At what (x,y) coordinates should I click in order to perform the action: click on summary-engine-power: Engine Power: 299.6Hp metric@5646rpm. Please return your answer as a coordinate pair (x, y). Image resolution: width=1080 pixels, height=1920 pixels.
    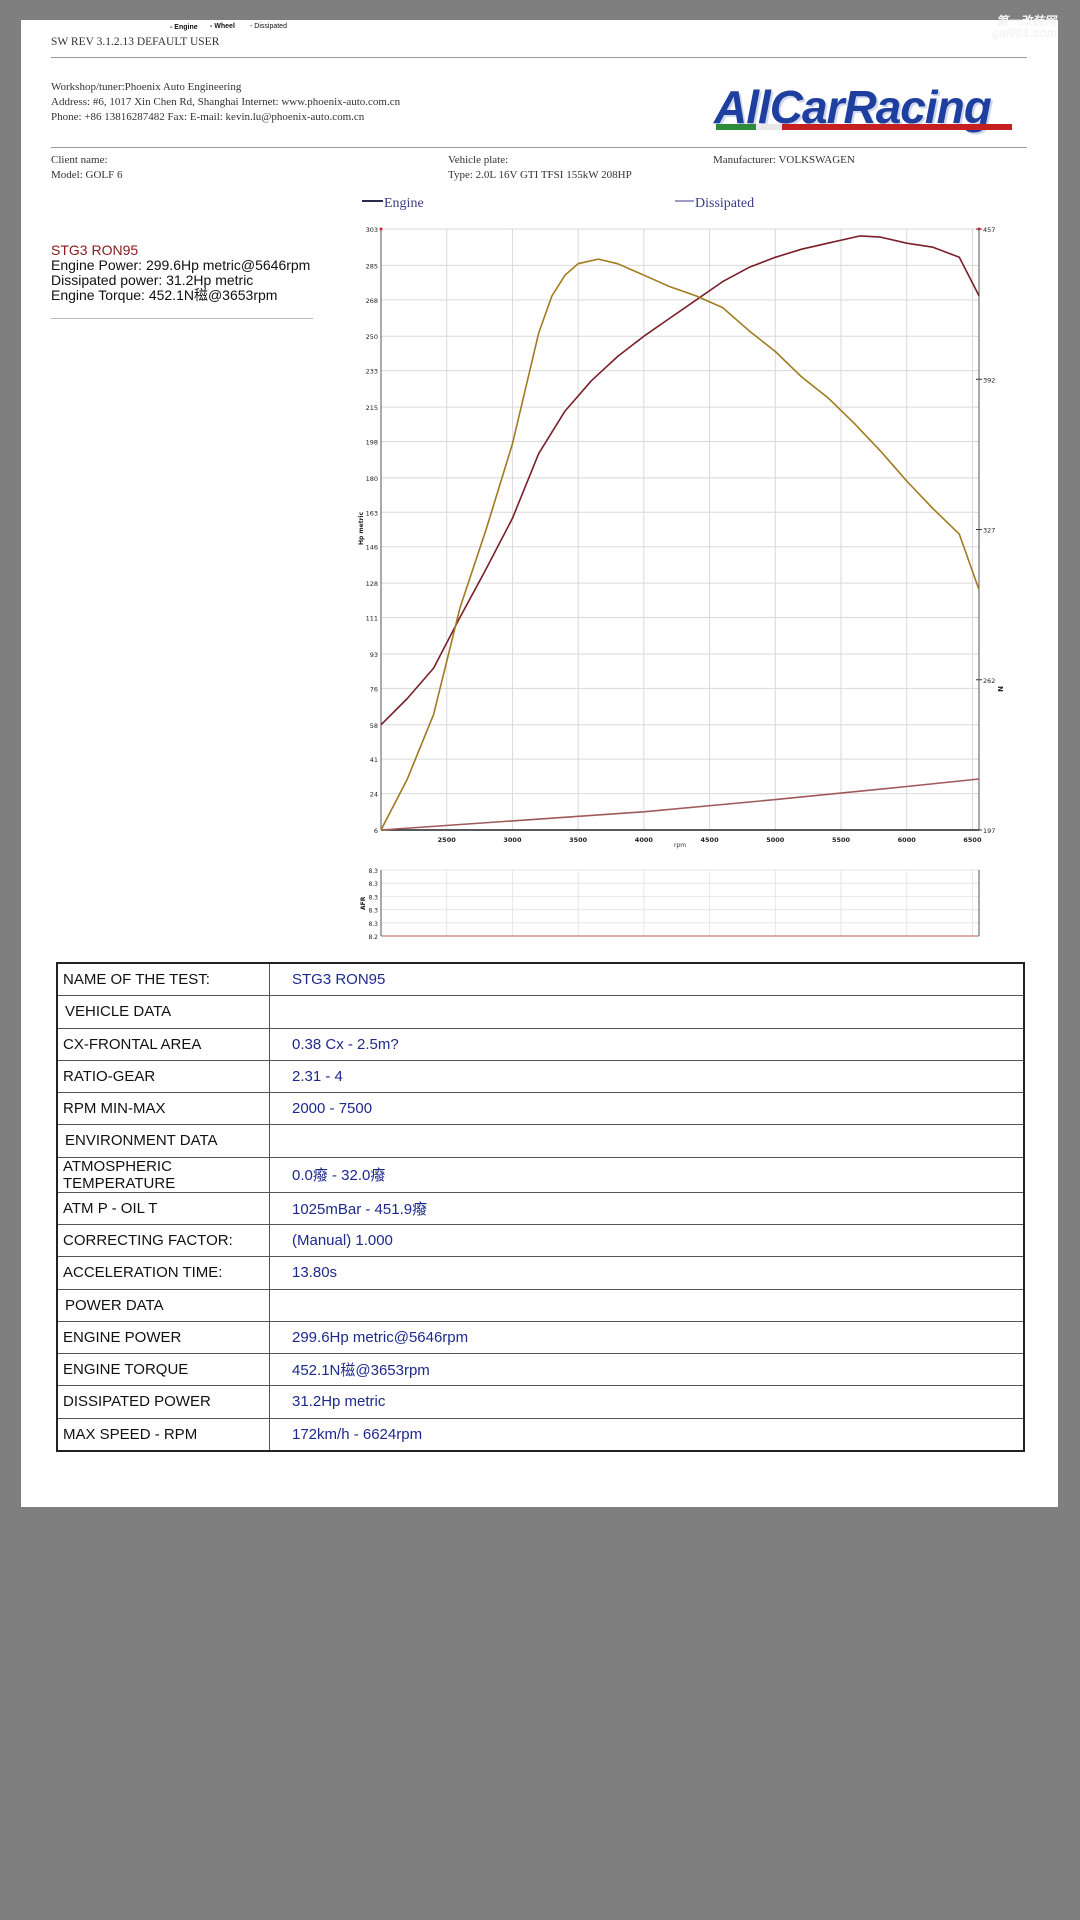
    Looking at the image, I should click on (181, 265).